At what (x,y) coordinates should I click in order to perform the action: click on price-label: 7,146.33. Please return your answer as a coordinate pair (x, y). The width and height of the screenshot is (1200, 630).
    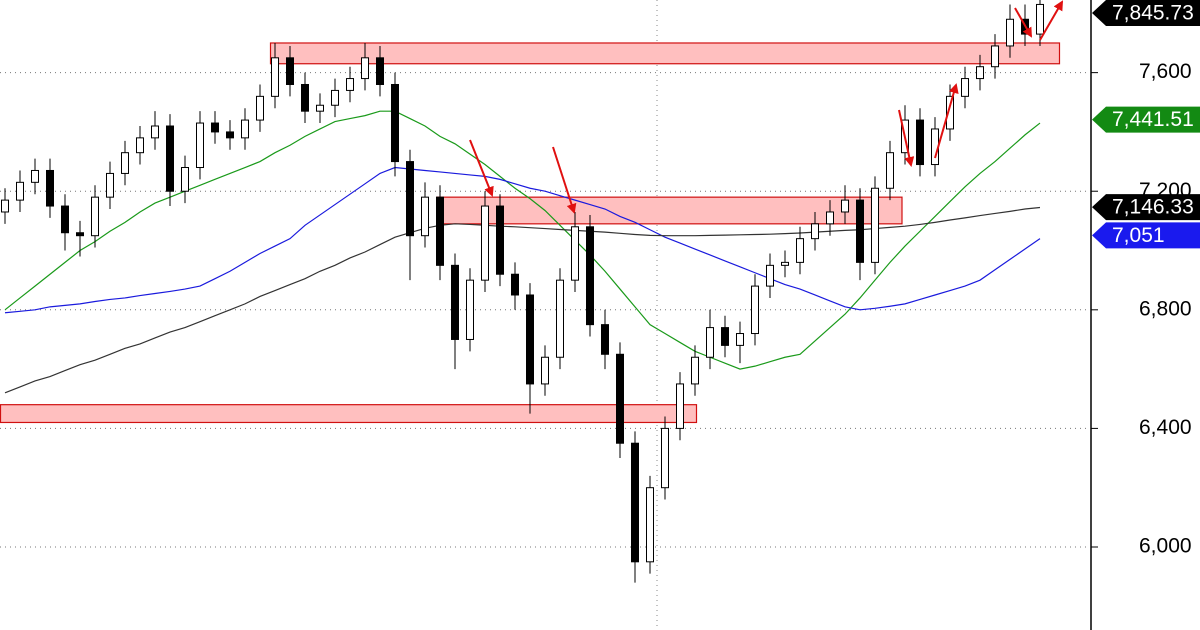
    Looking at the image, I should click on (1153, 207).